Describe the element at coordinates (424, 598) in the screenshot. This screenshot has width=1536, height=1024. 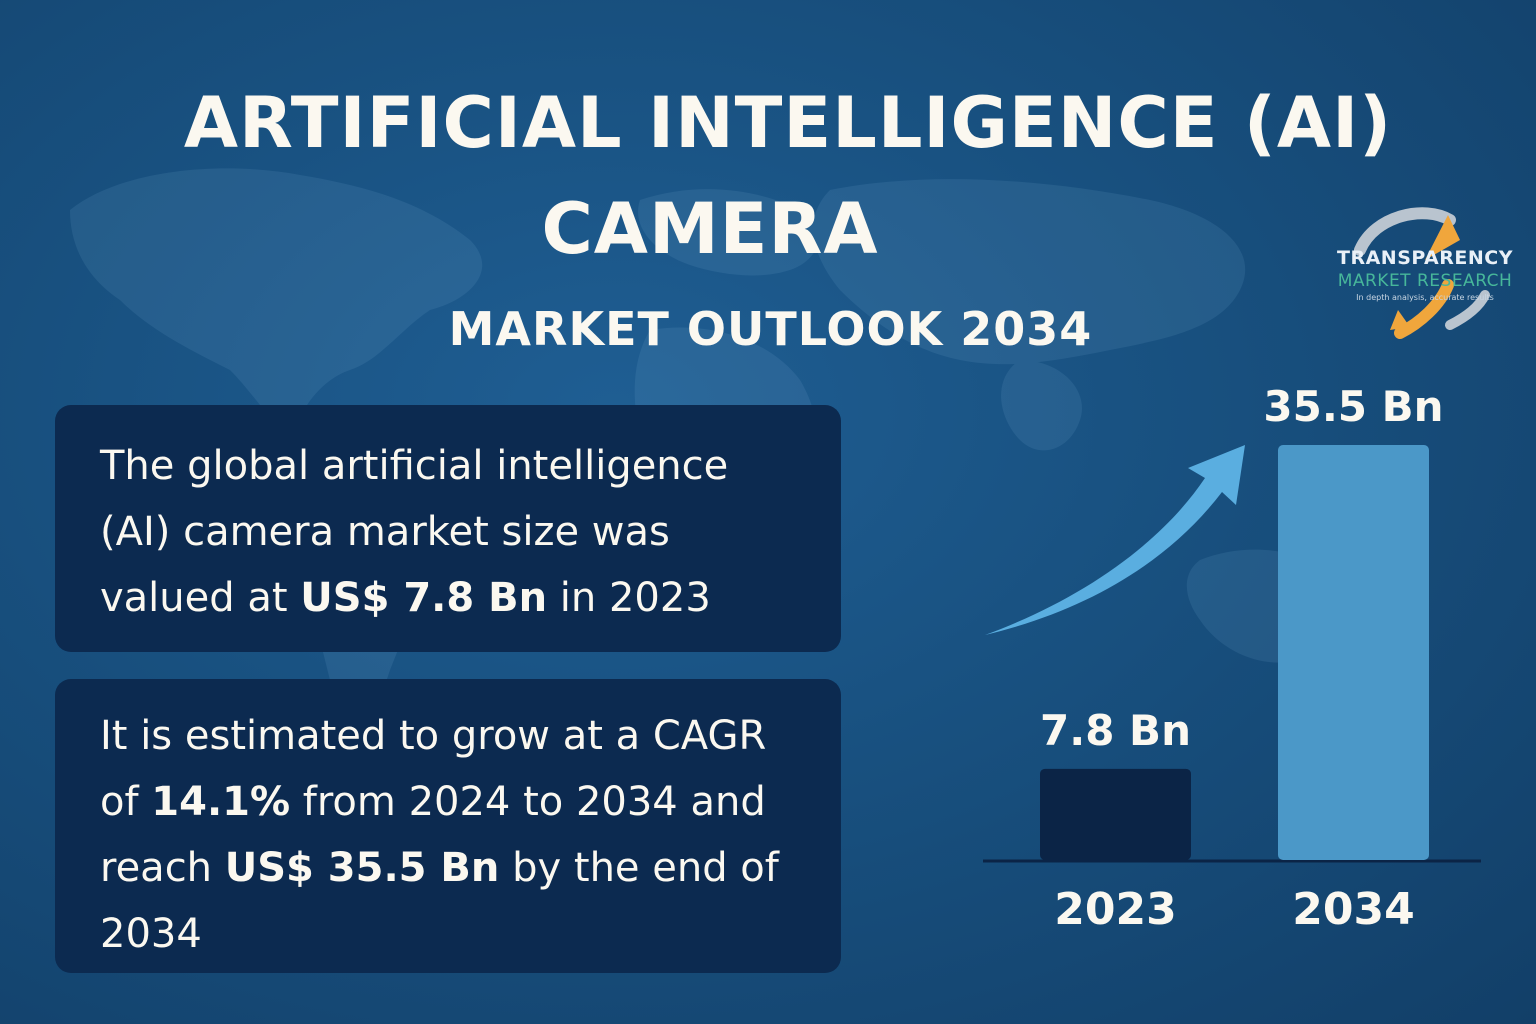
I see `box1-highlight-value: US$ 7.8 Bn` at that location.